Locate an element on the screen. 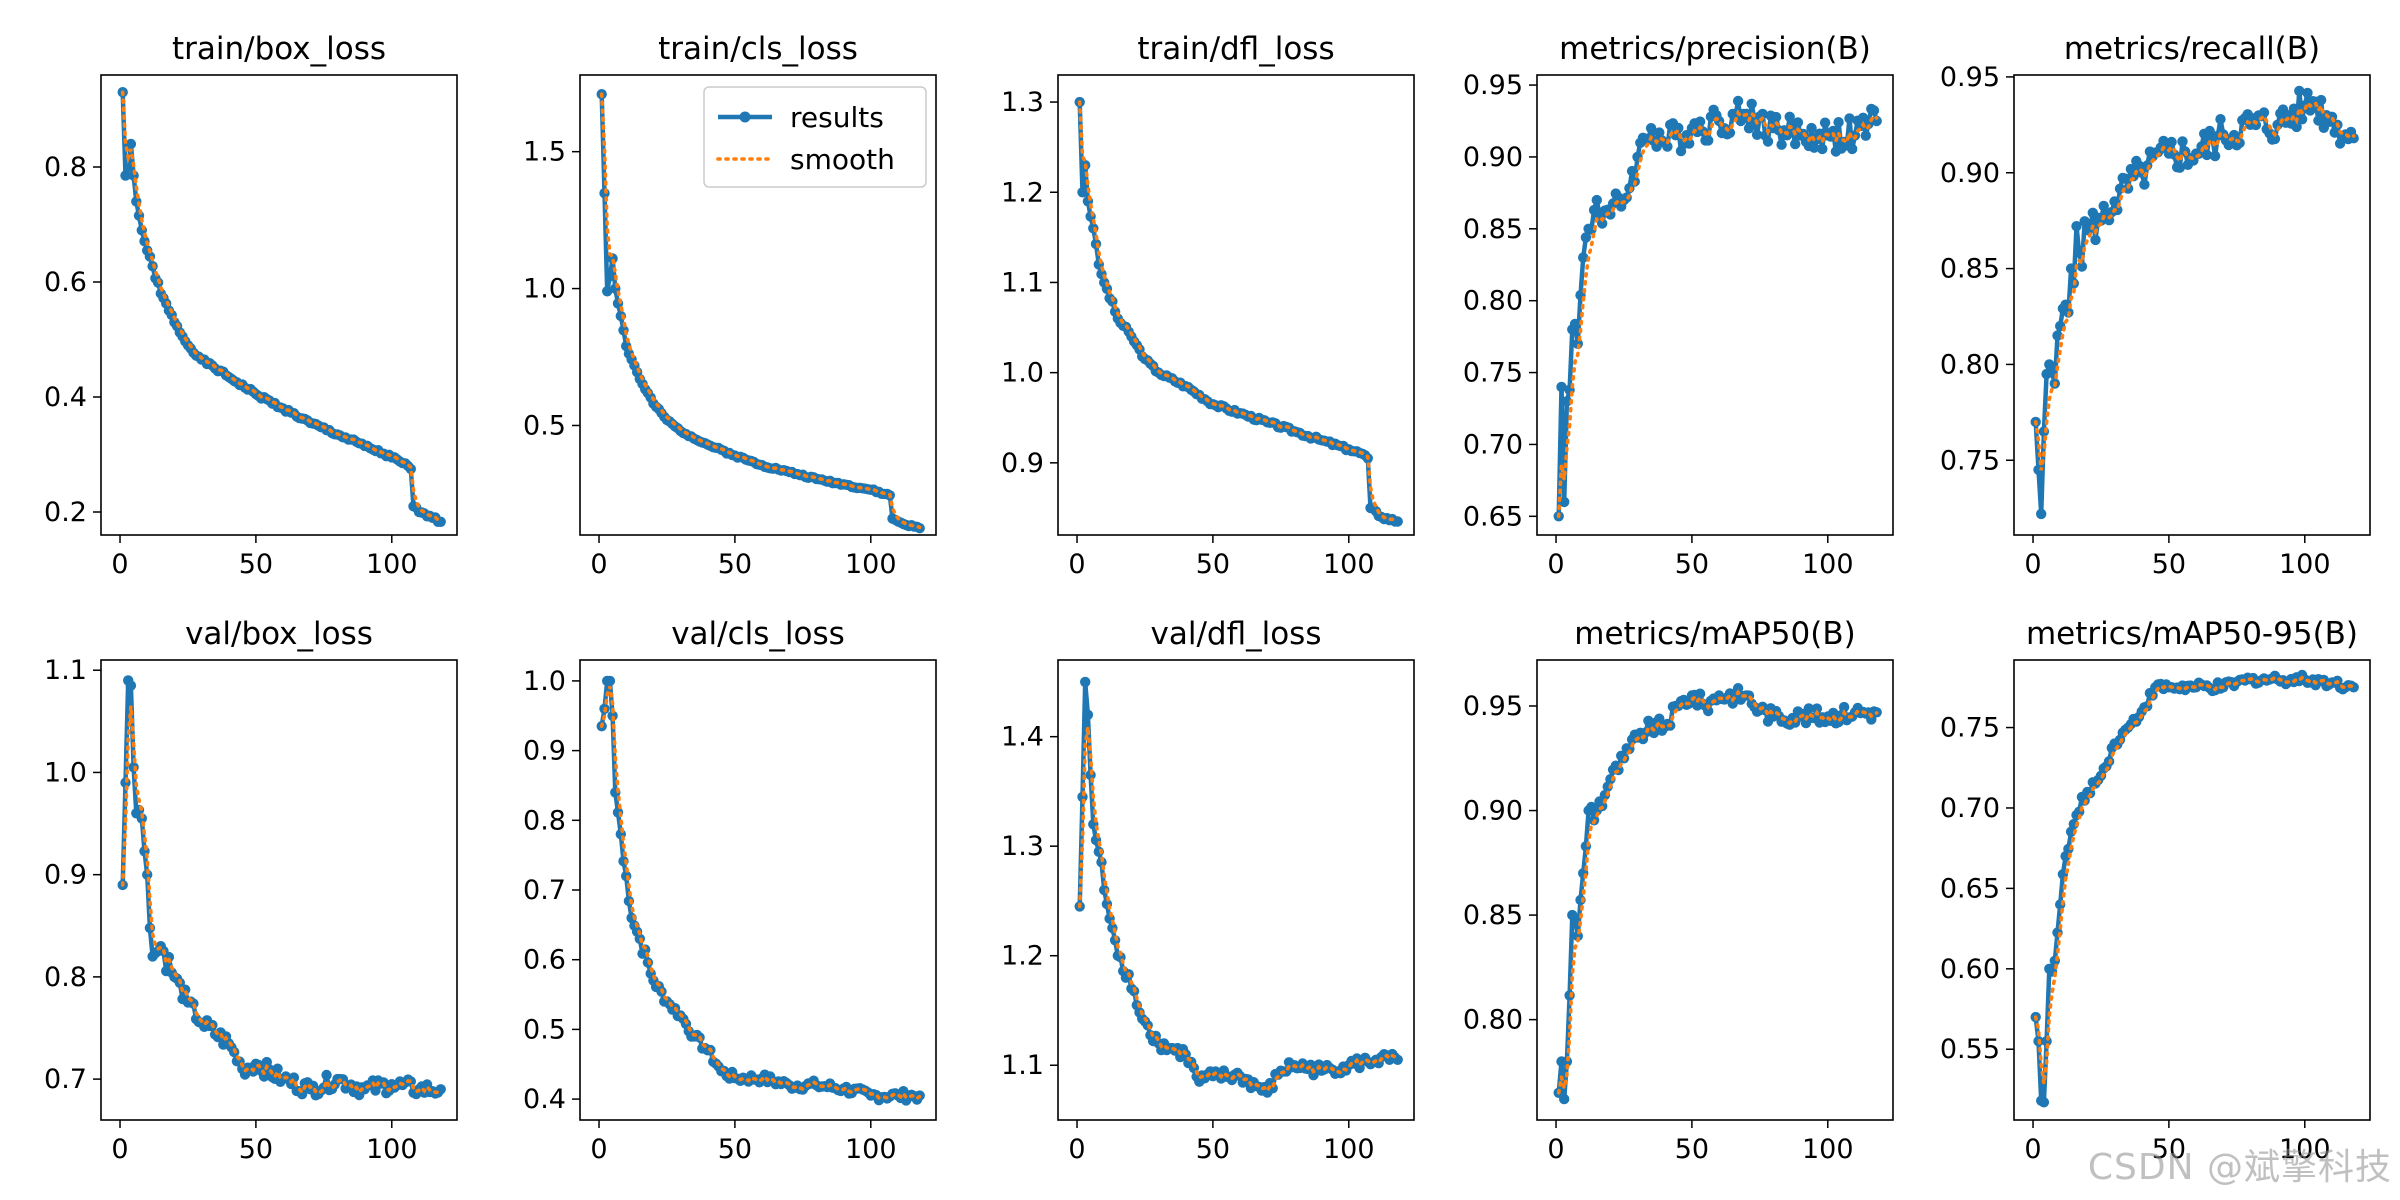 This screenshot has width=2400, height=1200. subplot-title: train/cls_loss is located at coordinates (758, 49).